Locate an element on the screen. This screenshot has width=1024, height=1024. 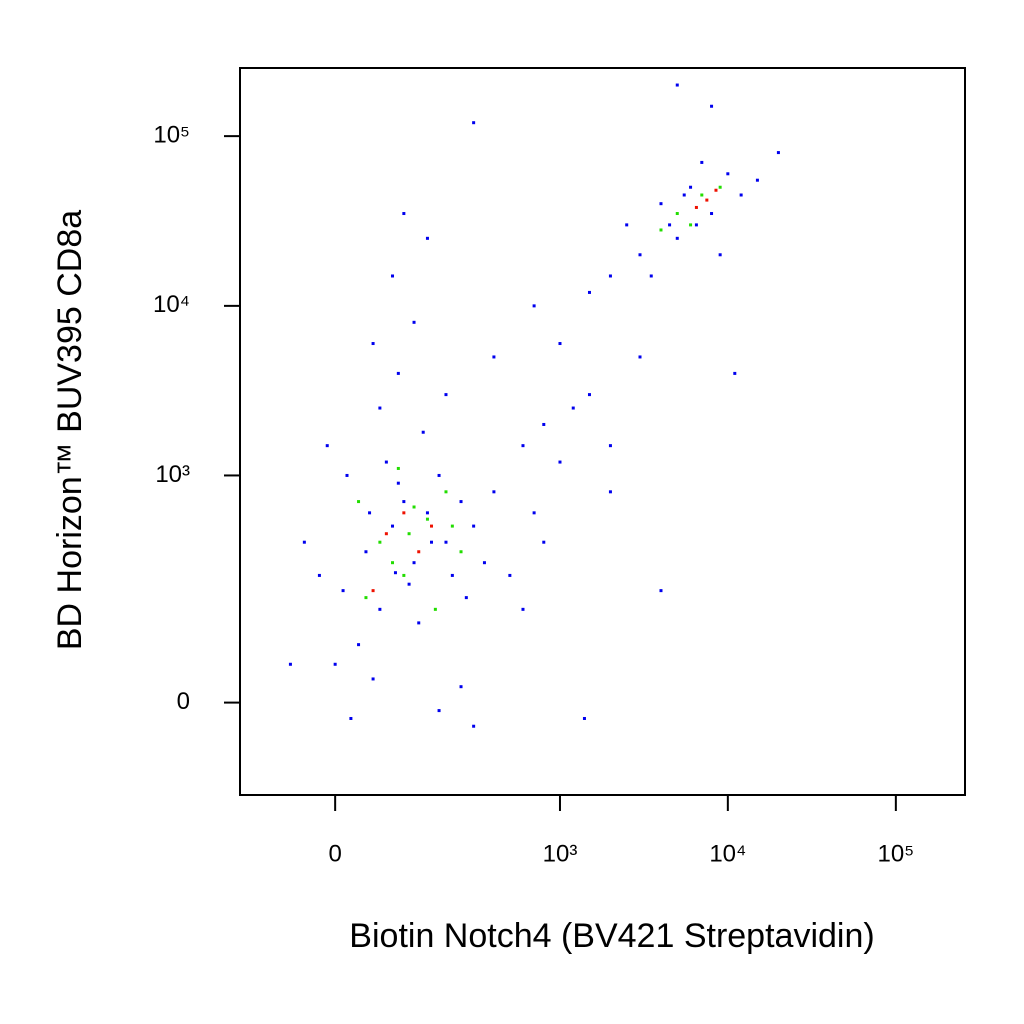
x-tick-label: 0 is located at coordinates (334, 853).